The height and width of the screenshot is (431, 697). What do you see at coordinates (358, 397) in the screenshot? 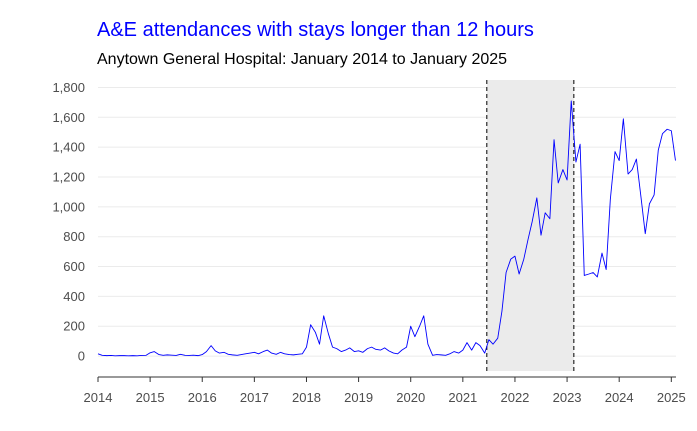
I see `x-tick-label: 2019` at bounding box center [358, 397].